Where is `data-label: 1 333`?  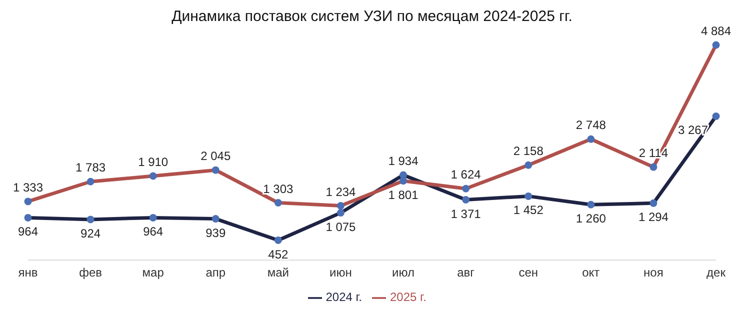
data-label: 1 333 is located at coordinates (28, 187).